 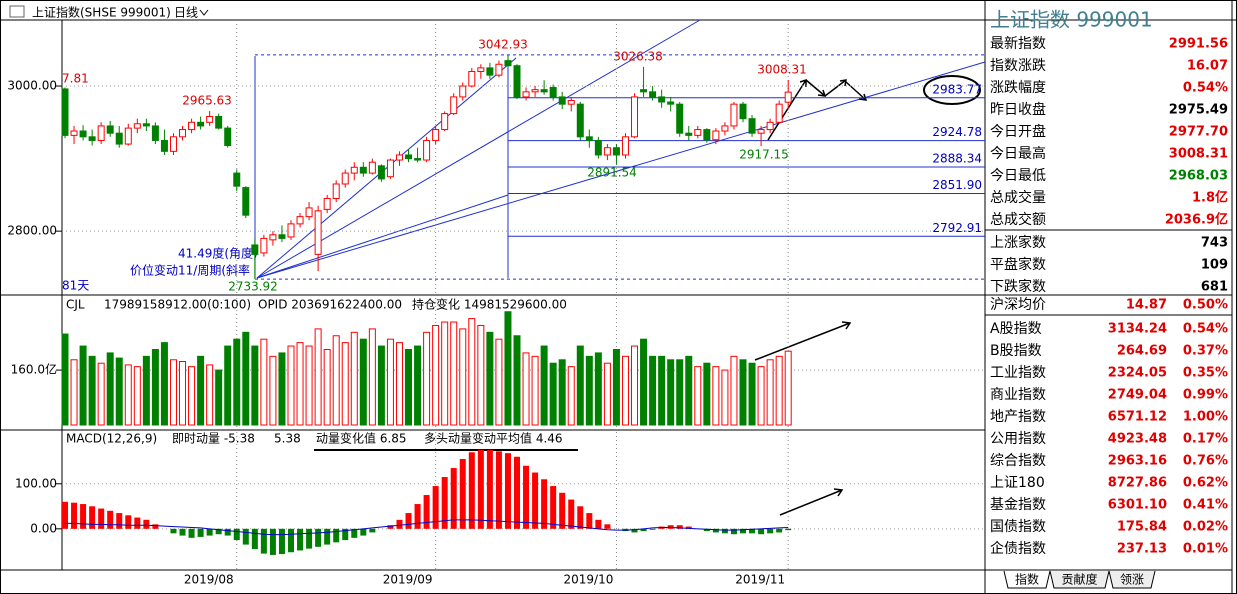 I want to click on tab-label: 领涨, so click(x=1132, y=579).